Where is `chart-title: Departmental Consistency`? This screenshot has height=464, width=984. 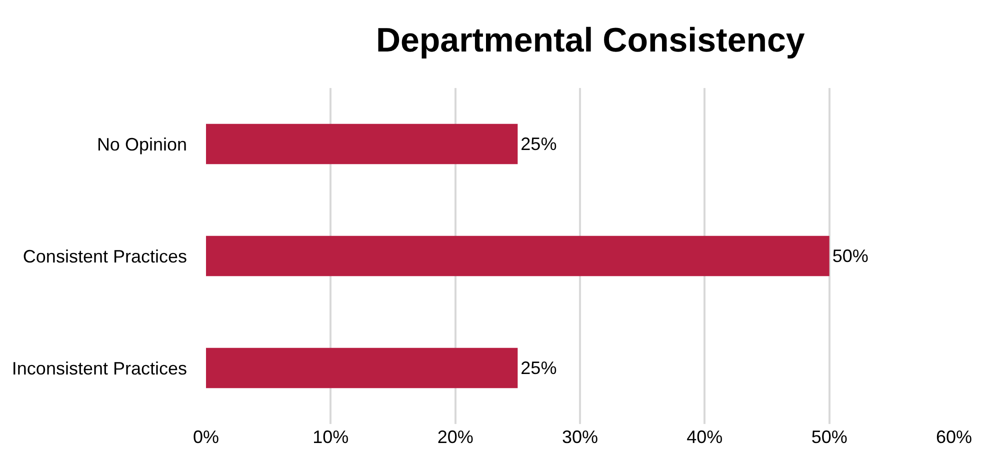 chart-title: Departmental Consistency is located at coordinates (590, 41).